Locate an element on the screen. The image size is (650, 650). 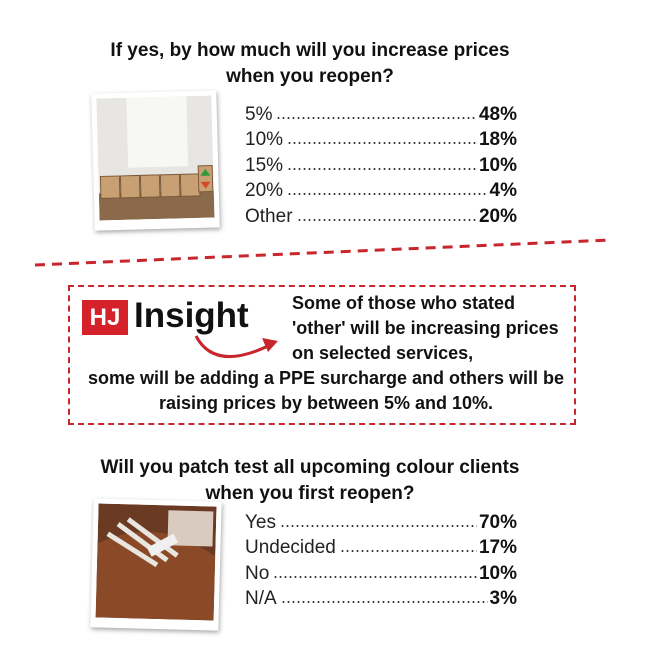
divider is located at coordinates (322, 252).